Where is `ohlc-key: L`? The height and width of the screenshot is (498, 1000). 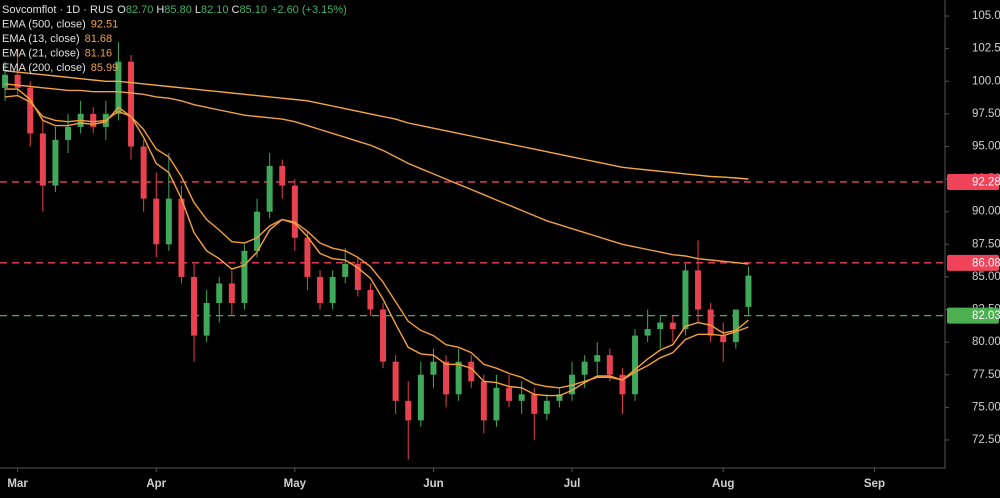 ohlc-key: L is located at coordinates (198, 10).